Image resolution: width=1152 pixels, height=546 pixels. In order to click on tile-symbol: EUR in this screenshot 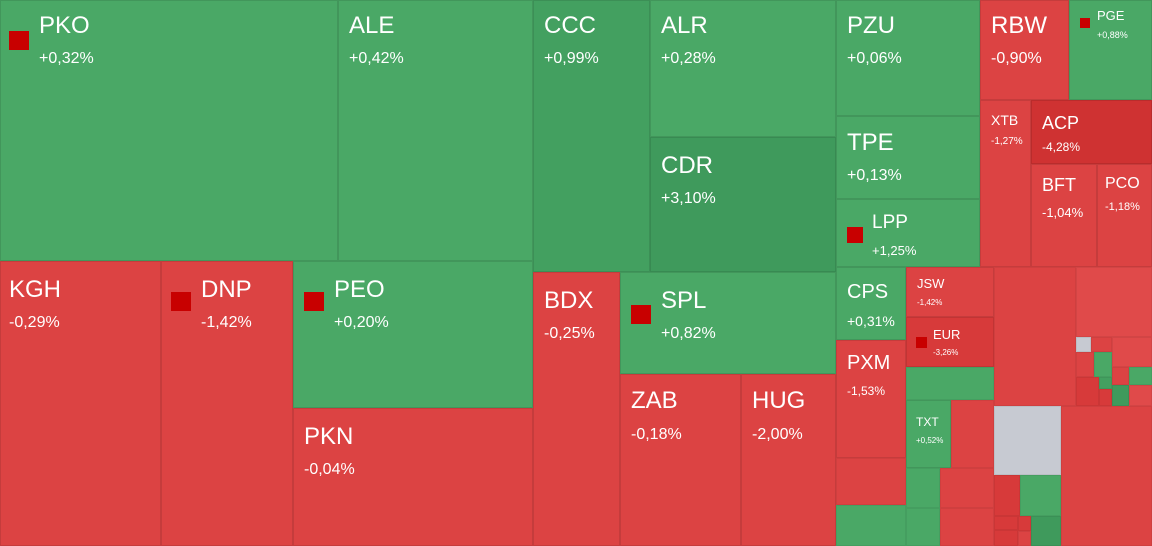, I will do `click(947, 334)`.